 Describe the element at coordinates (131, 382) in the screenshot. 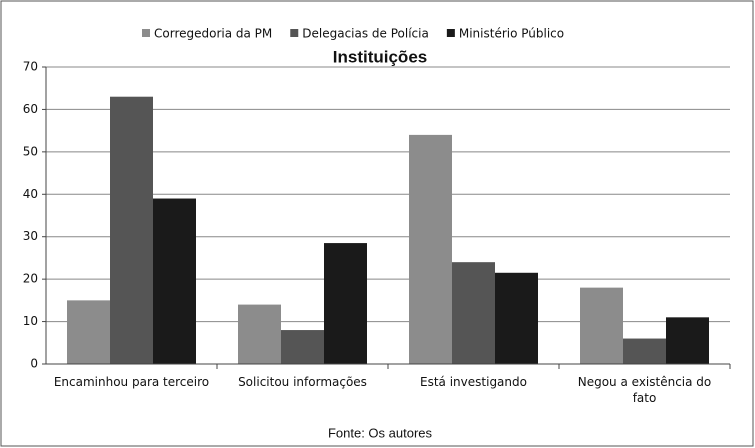

I see `x-tick-label: Encaminhou para terceiro` at that location.